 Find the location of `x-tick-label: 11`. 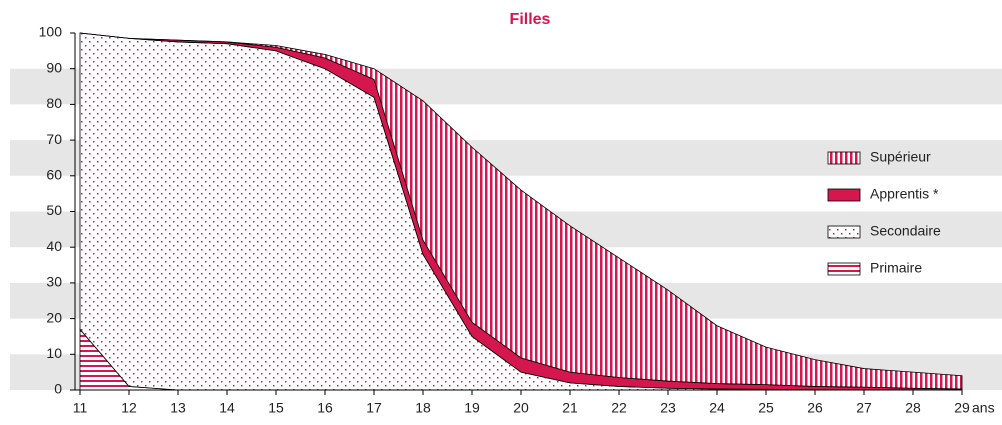

x-tick-label: 11 is located at coordinates (80, 408).